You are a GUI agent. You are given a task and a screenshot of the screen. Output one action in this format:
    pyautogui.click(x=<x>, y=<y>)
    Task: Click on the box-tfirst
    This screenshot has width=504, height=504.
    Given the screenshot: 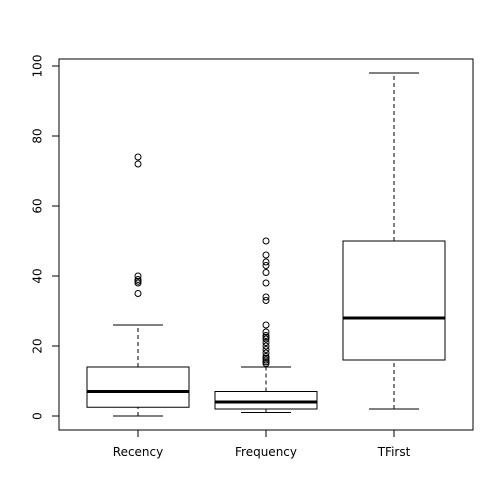 What is the action you would take?
    pyautogui.click(x=394, y=241)
    